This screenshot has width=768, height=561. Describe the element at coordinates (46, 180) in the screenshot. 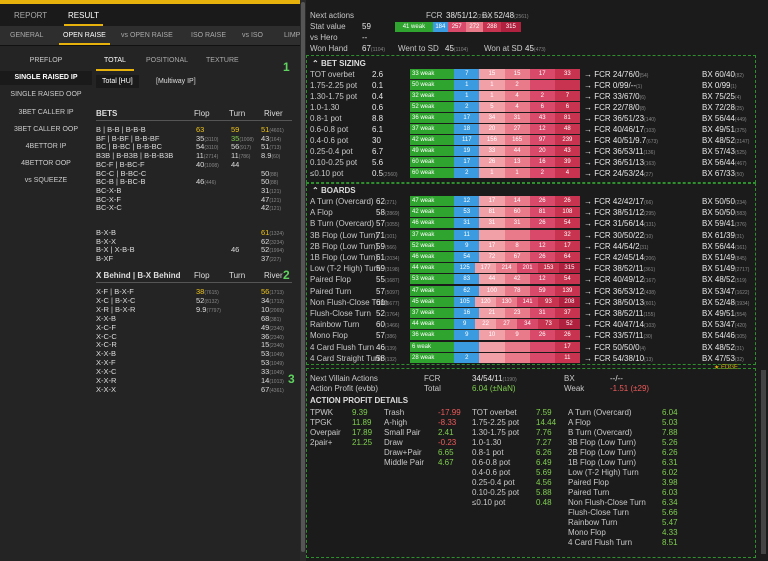

I see `nav-vs-squeeze: vs SQUEEZE` at that location.